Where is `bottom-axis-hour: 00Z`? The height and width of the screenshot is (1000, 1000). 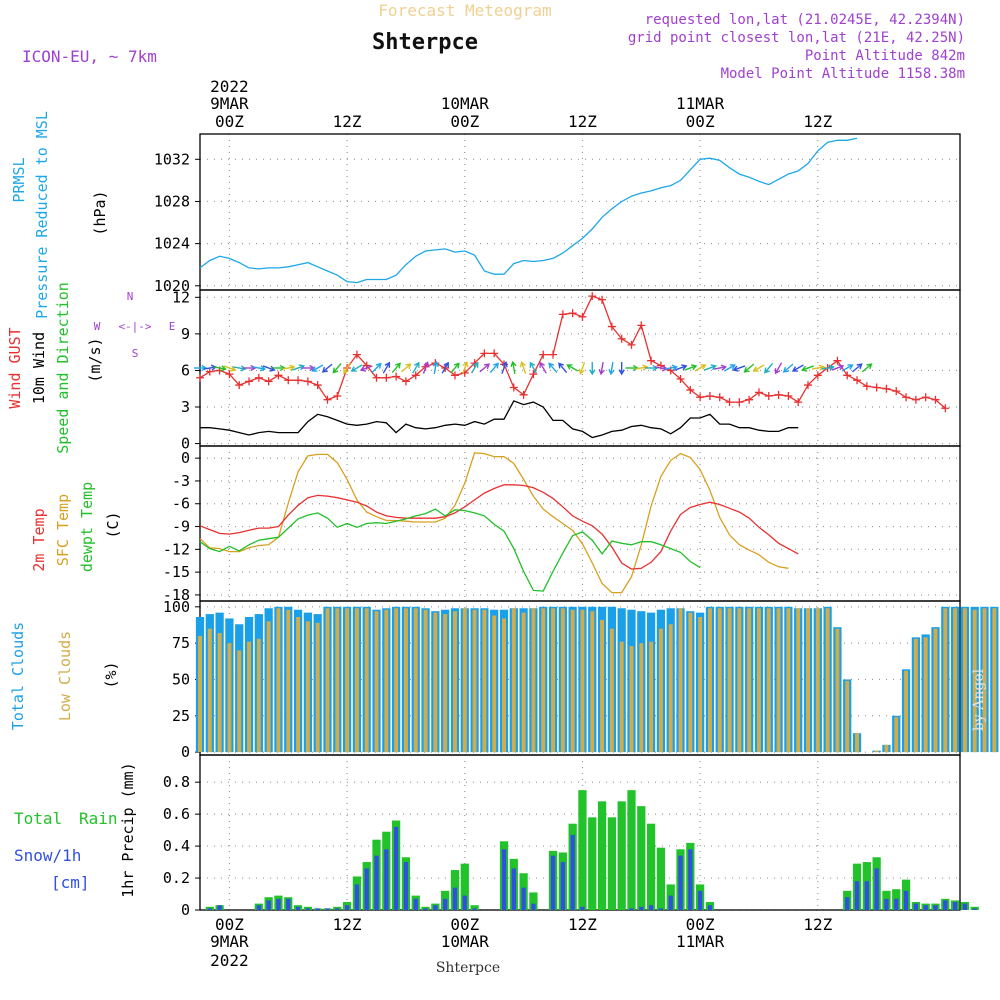
bottom-axis-hour: 00Z is located at coordinates (700, 924).